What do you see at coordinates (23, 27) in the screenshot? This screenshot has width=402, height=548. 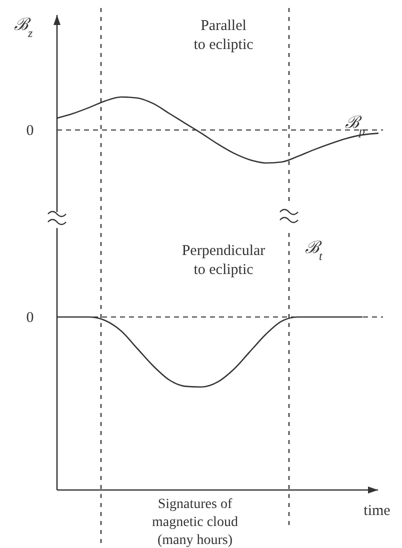 I see `y-axis-title: ℬ$_{z}$` at bounding box center [23, 27].